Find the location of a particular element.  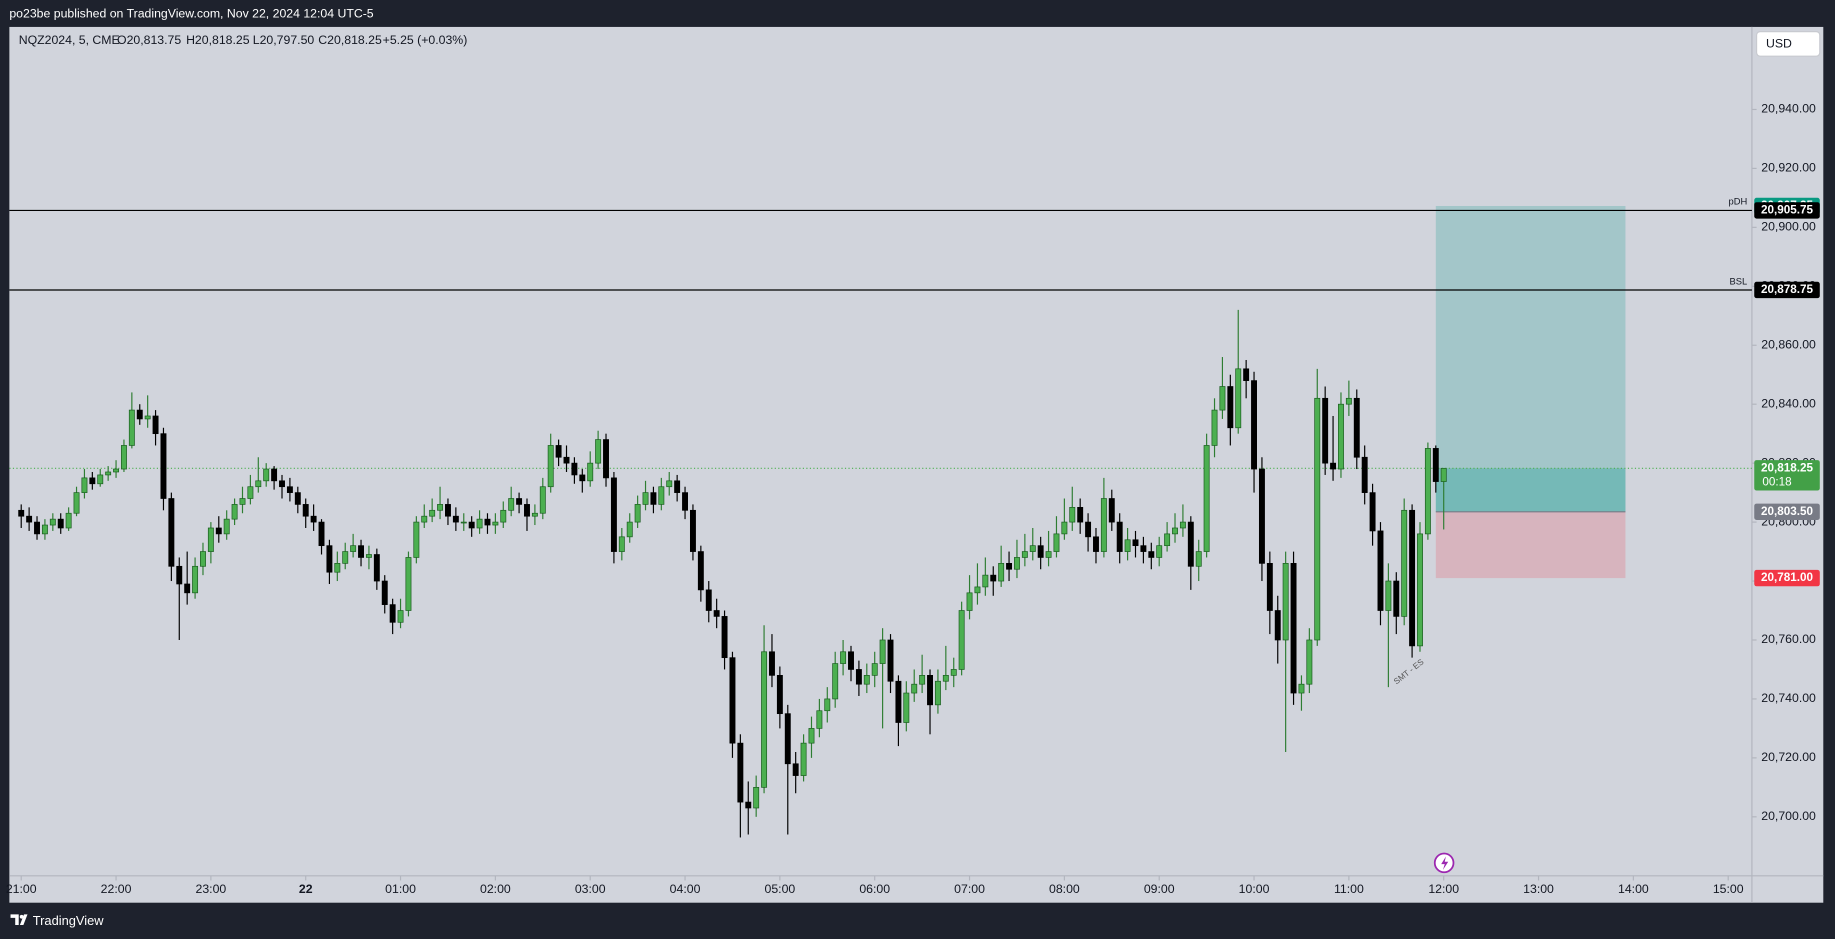

x-tick-label: 06:00 is located at coordinates (874, 889).